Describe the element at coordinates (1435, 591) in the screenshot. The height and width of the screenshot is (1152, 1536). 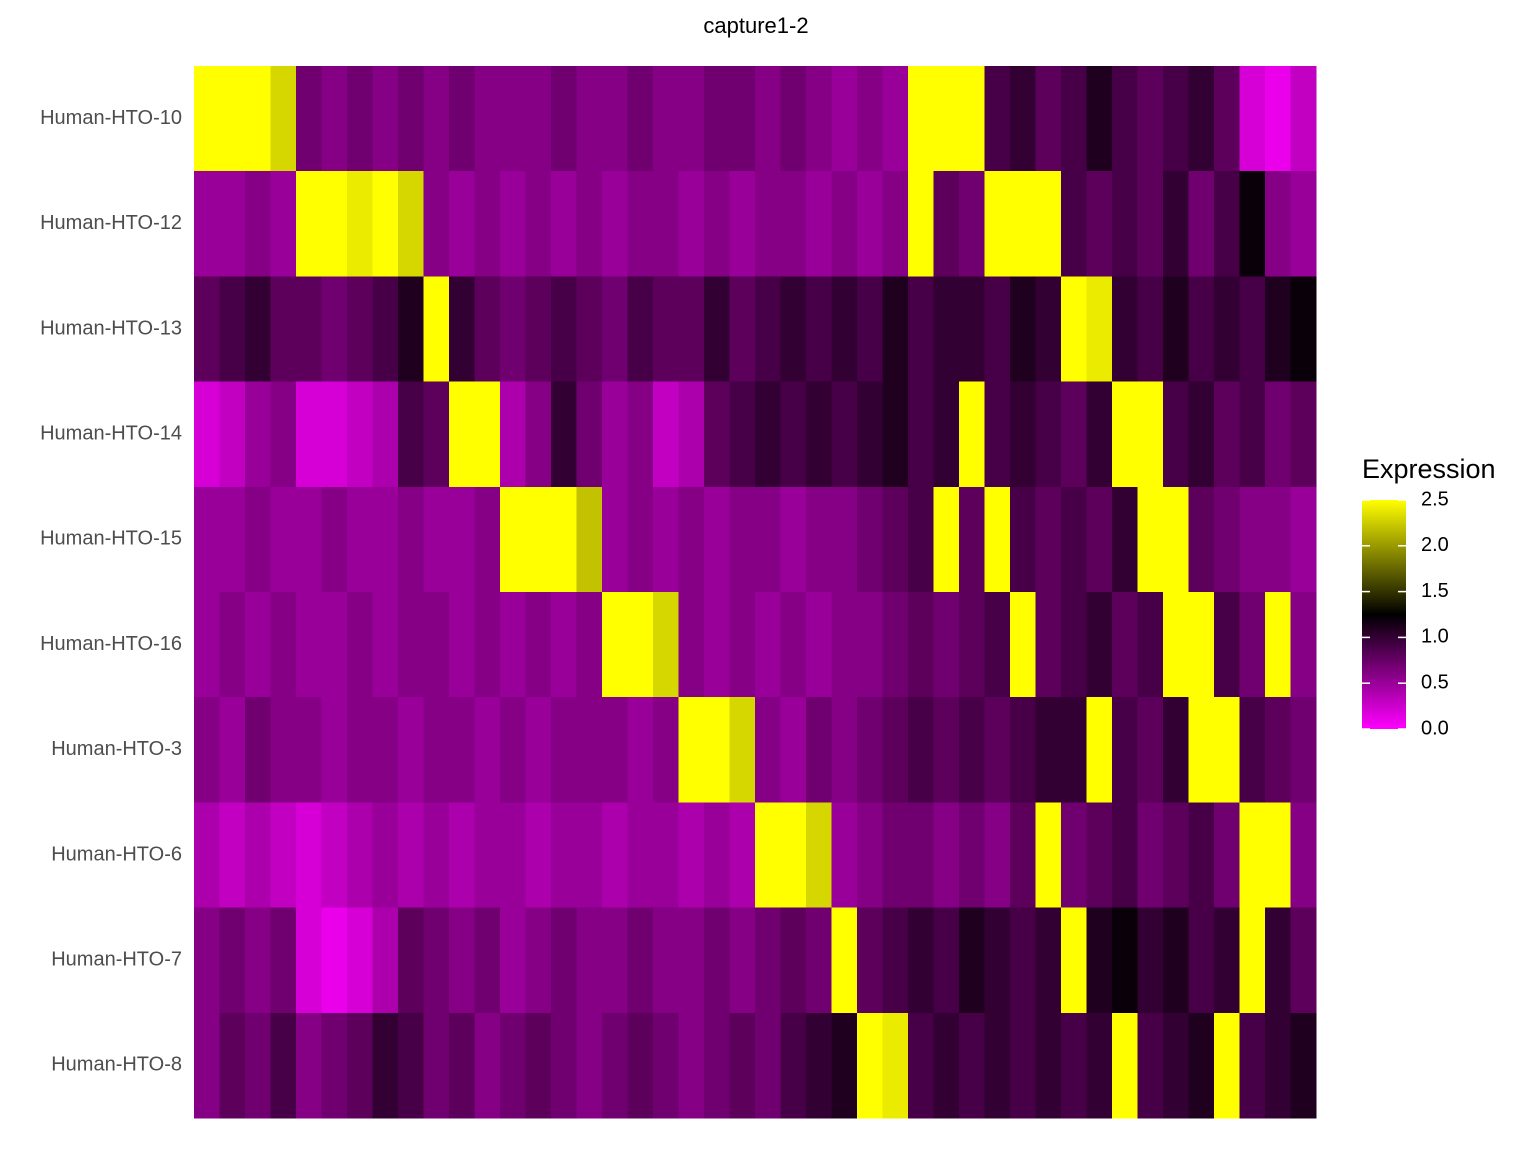
I see `legend-tick-label: 1.5` at that location.